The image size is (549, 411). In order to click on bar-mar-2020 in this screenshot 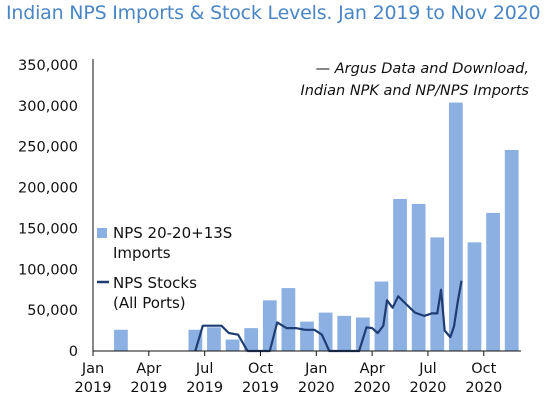, I will do `click(362, 334)`.